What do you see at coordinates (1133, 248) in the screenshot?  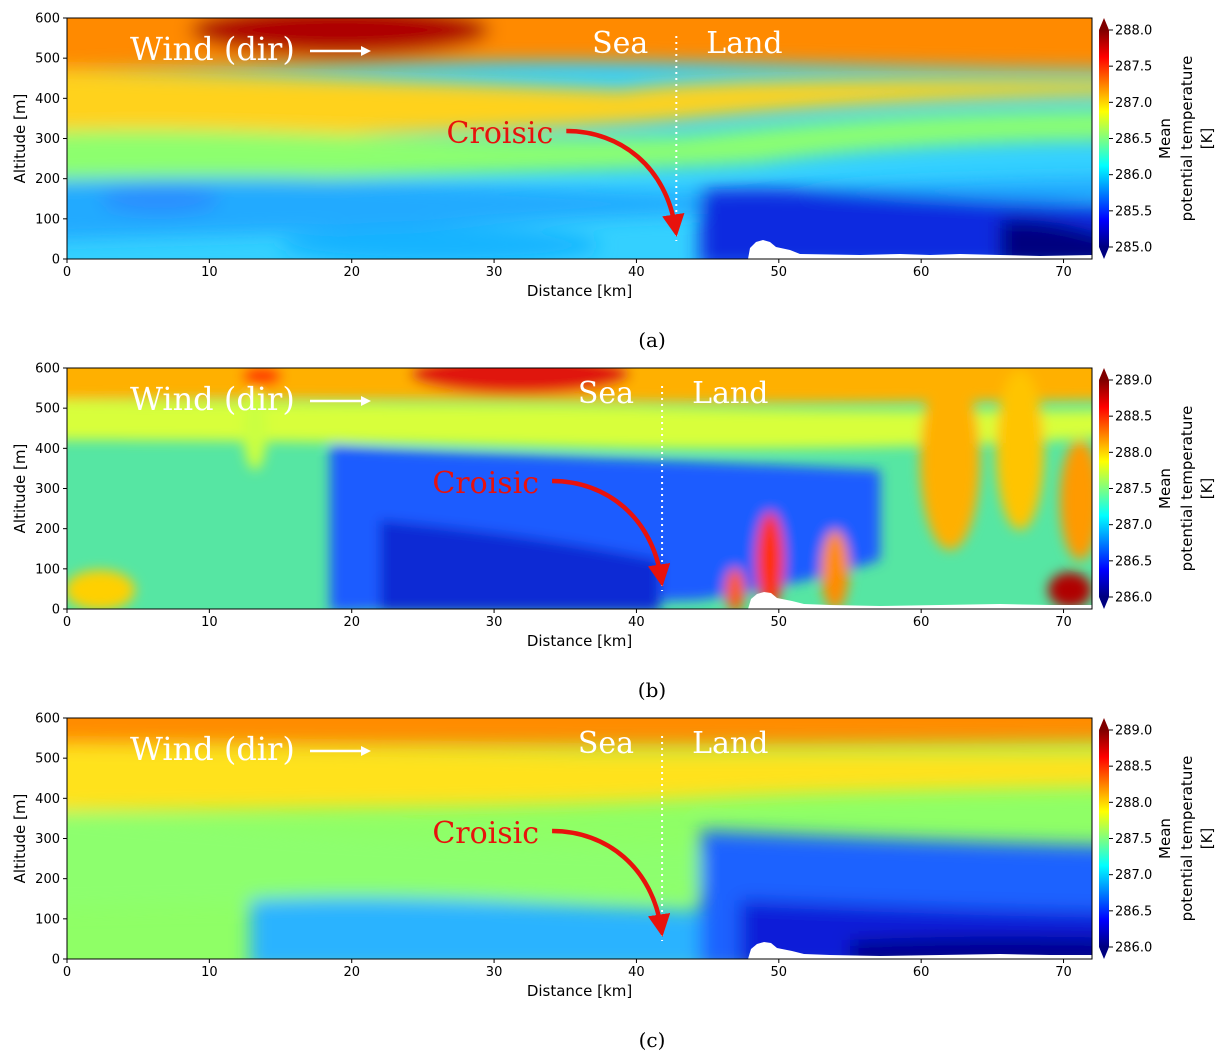 I see `colorbar-tick-label: 285.0` at bounding box center [1133, 248].